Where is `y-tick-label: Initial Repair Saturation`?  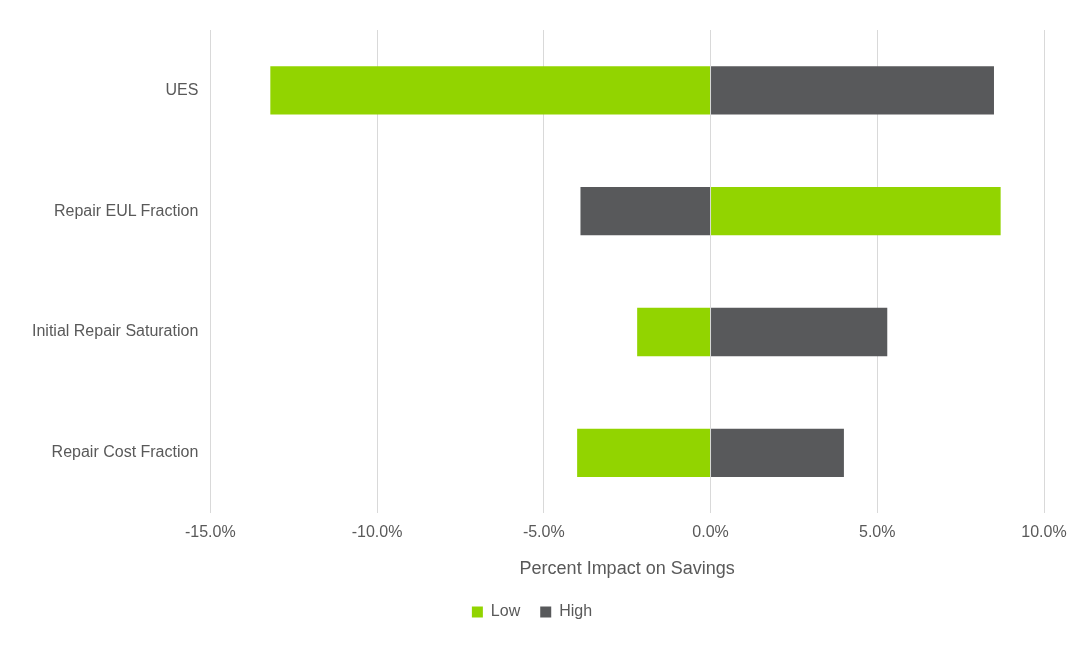 y-tick-label: Initial Repair Saturation is located at coordinates (115, 331).